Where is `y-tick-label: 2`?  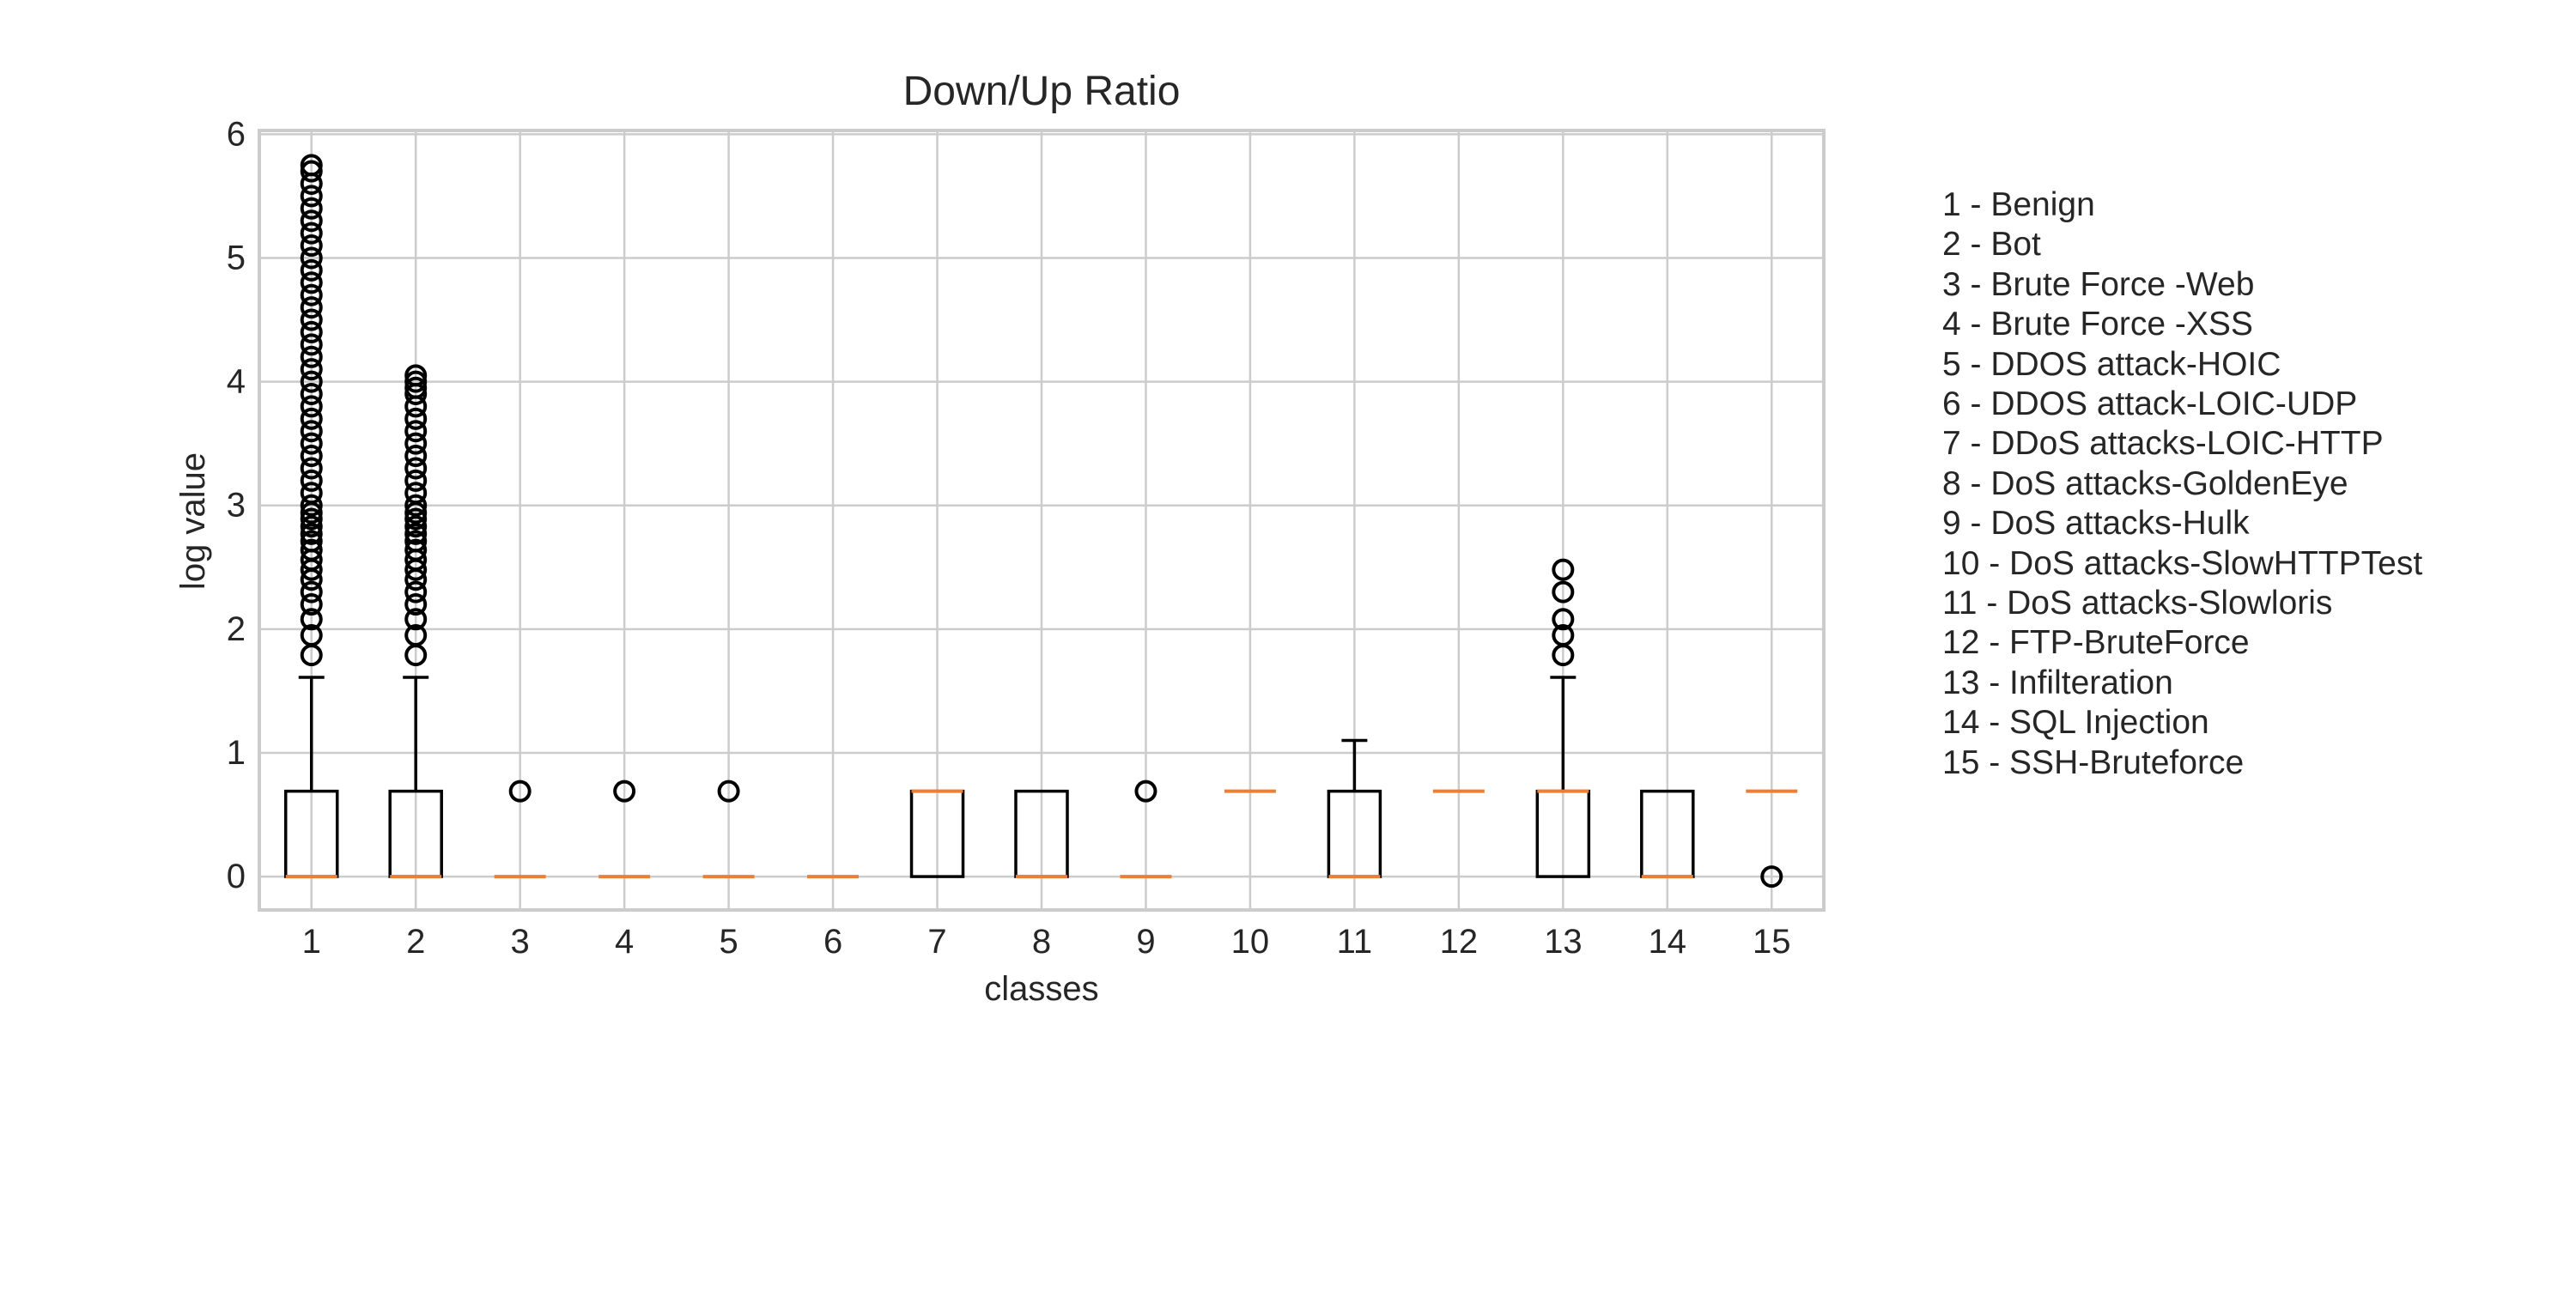 y-tick-label: 2 is located at coordinates (237, 629).